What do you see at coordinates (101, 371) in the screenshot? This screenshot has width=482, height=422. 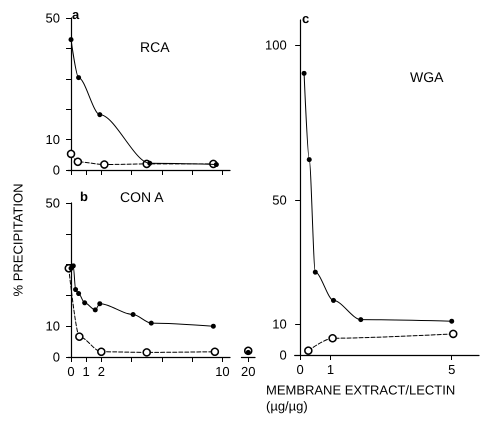 I see `x-tick-label: 2` at bounding box center [101, 371].